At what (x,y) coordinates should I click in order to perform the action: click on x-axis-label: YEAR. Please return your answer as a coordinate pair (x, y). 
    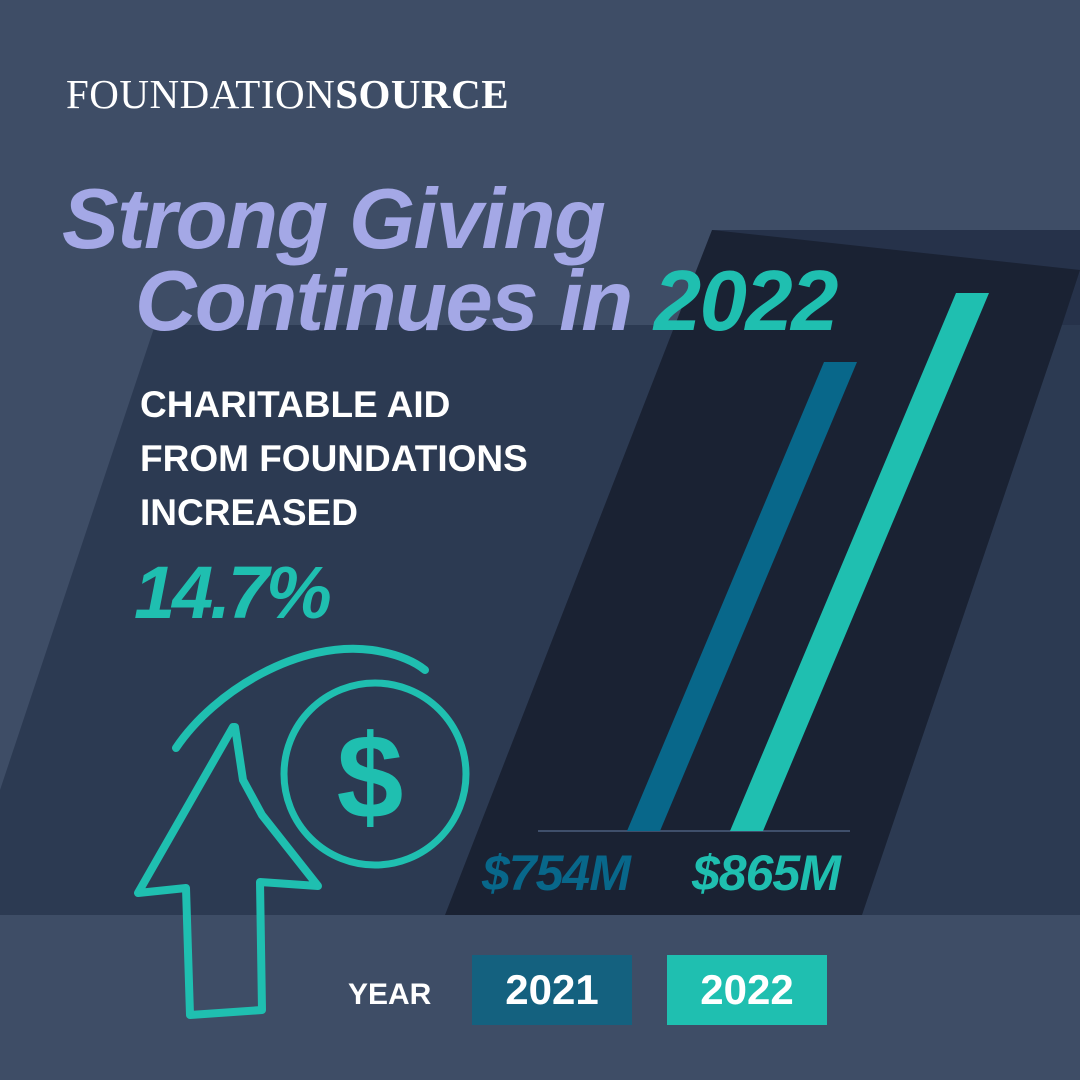
    Looking at the image, I should click on (390, 994).